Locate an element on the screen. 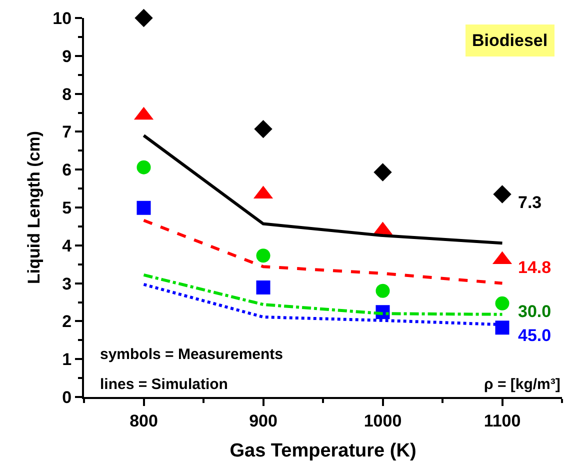  y-tick-label: 7 is located at coordinates (67, 132).